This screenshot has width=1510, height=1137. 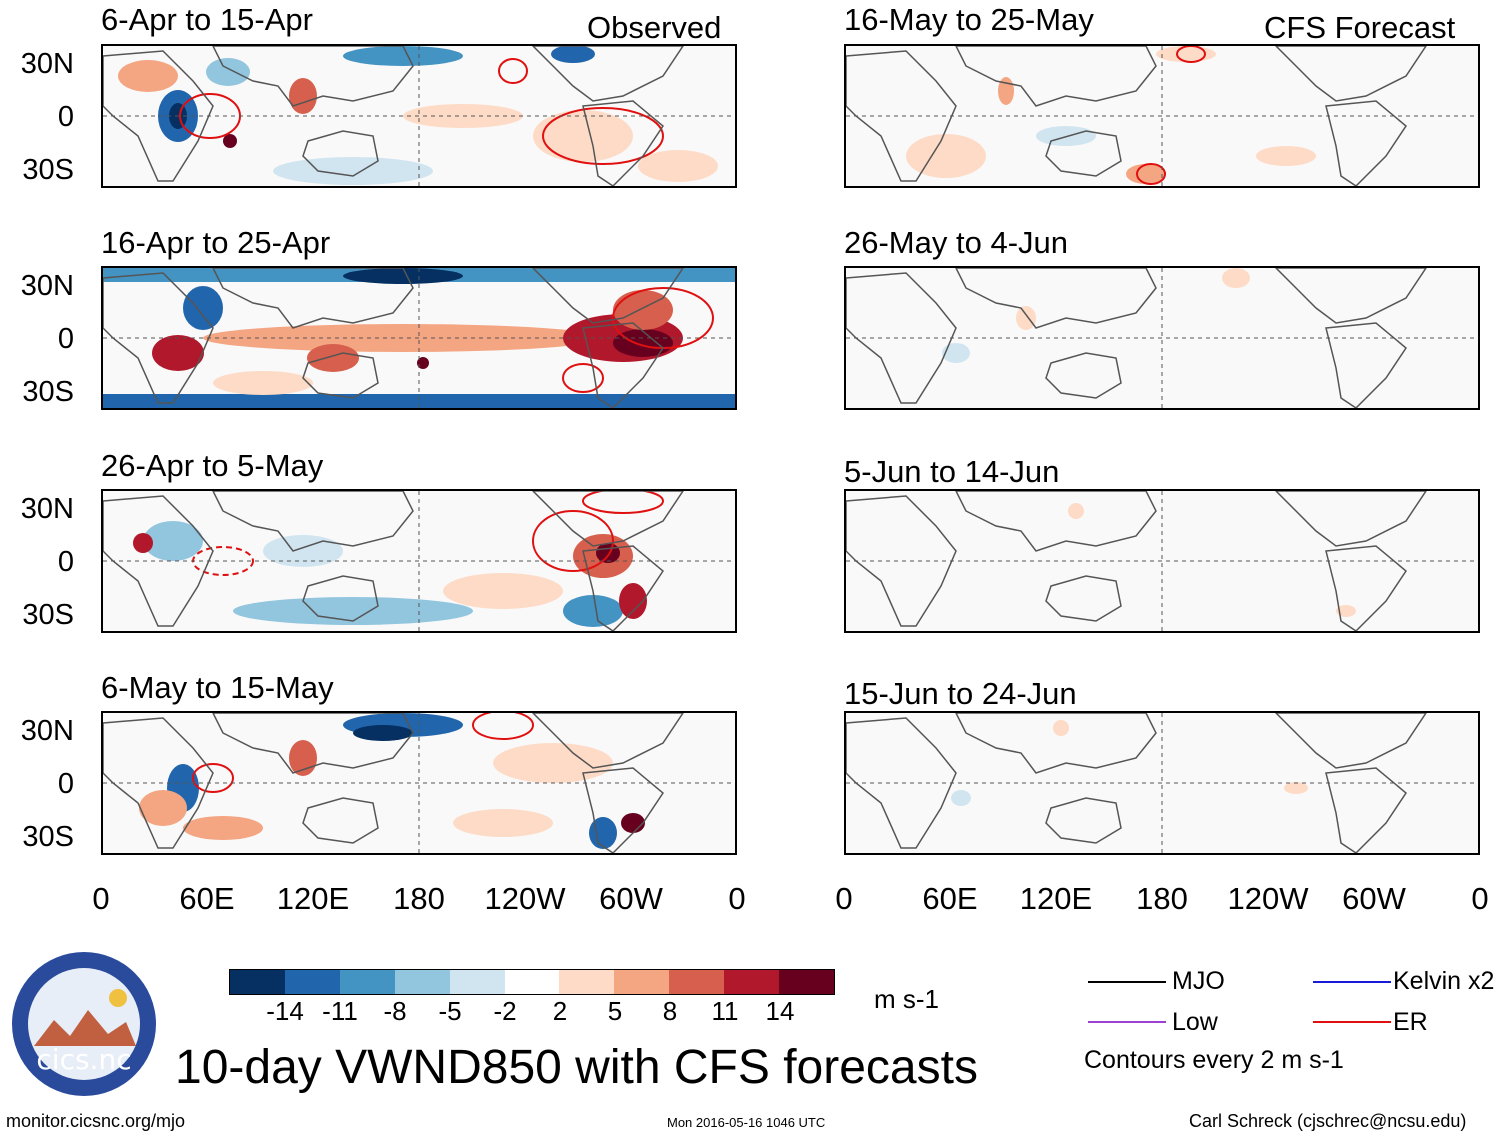 I want to click on panel-title-fc-1: 16-May to 25-May, so click(x=969, y=19).